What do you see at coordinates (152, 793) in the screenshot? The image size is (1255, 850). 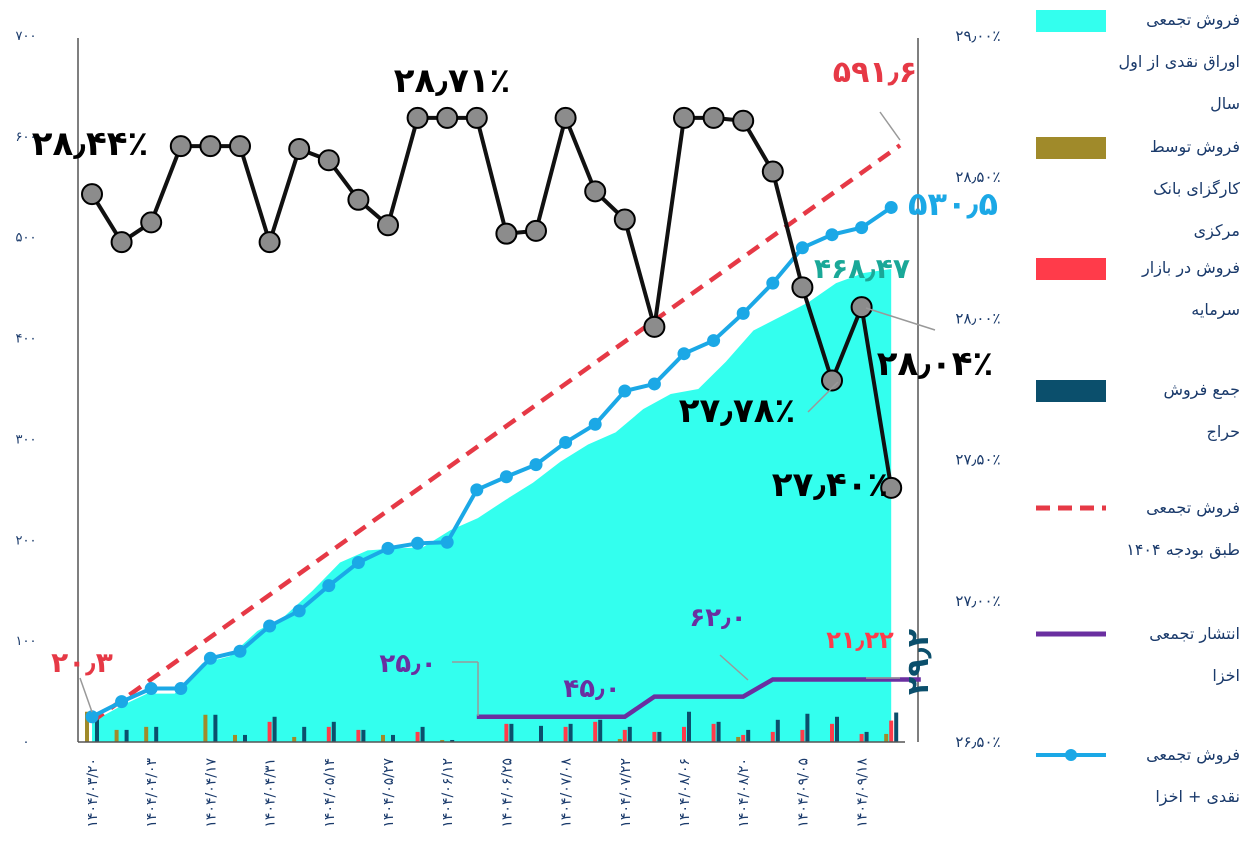 I see `x-tick-label: ۱۴۰۴/۰۴/۰۳` at bounding box center [152, 793].